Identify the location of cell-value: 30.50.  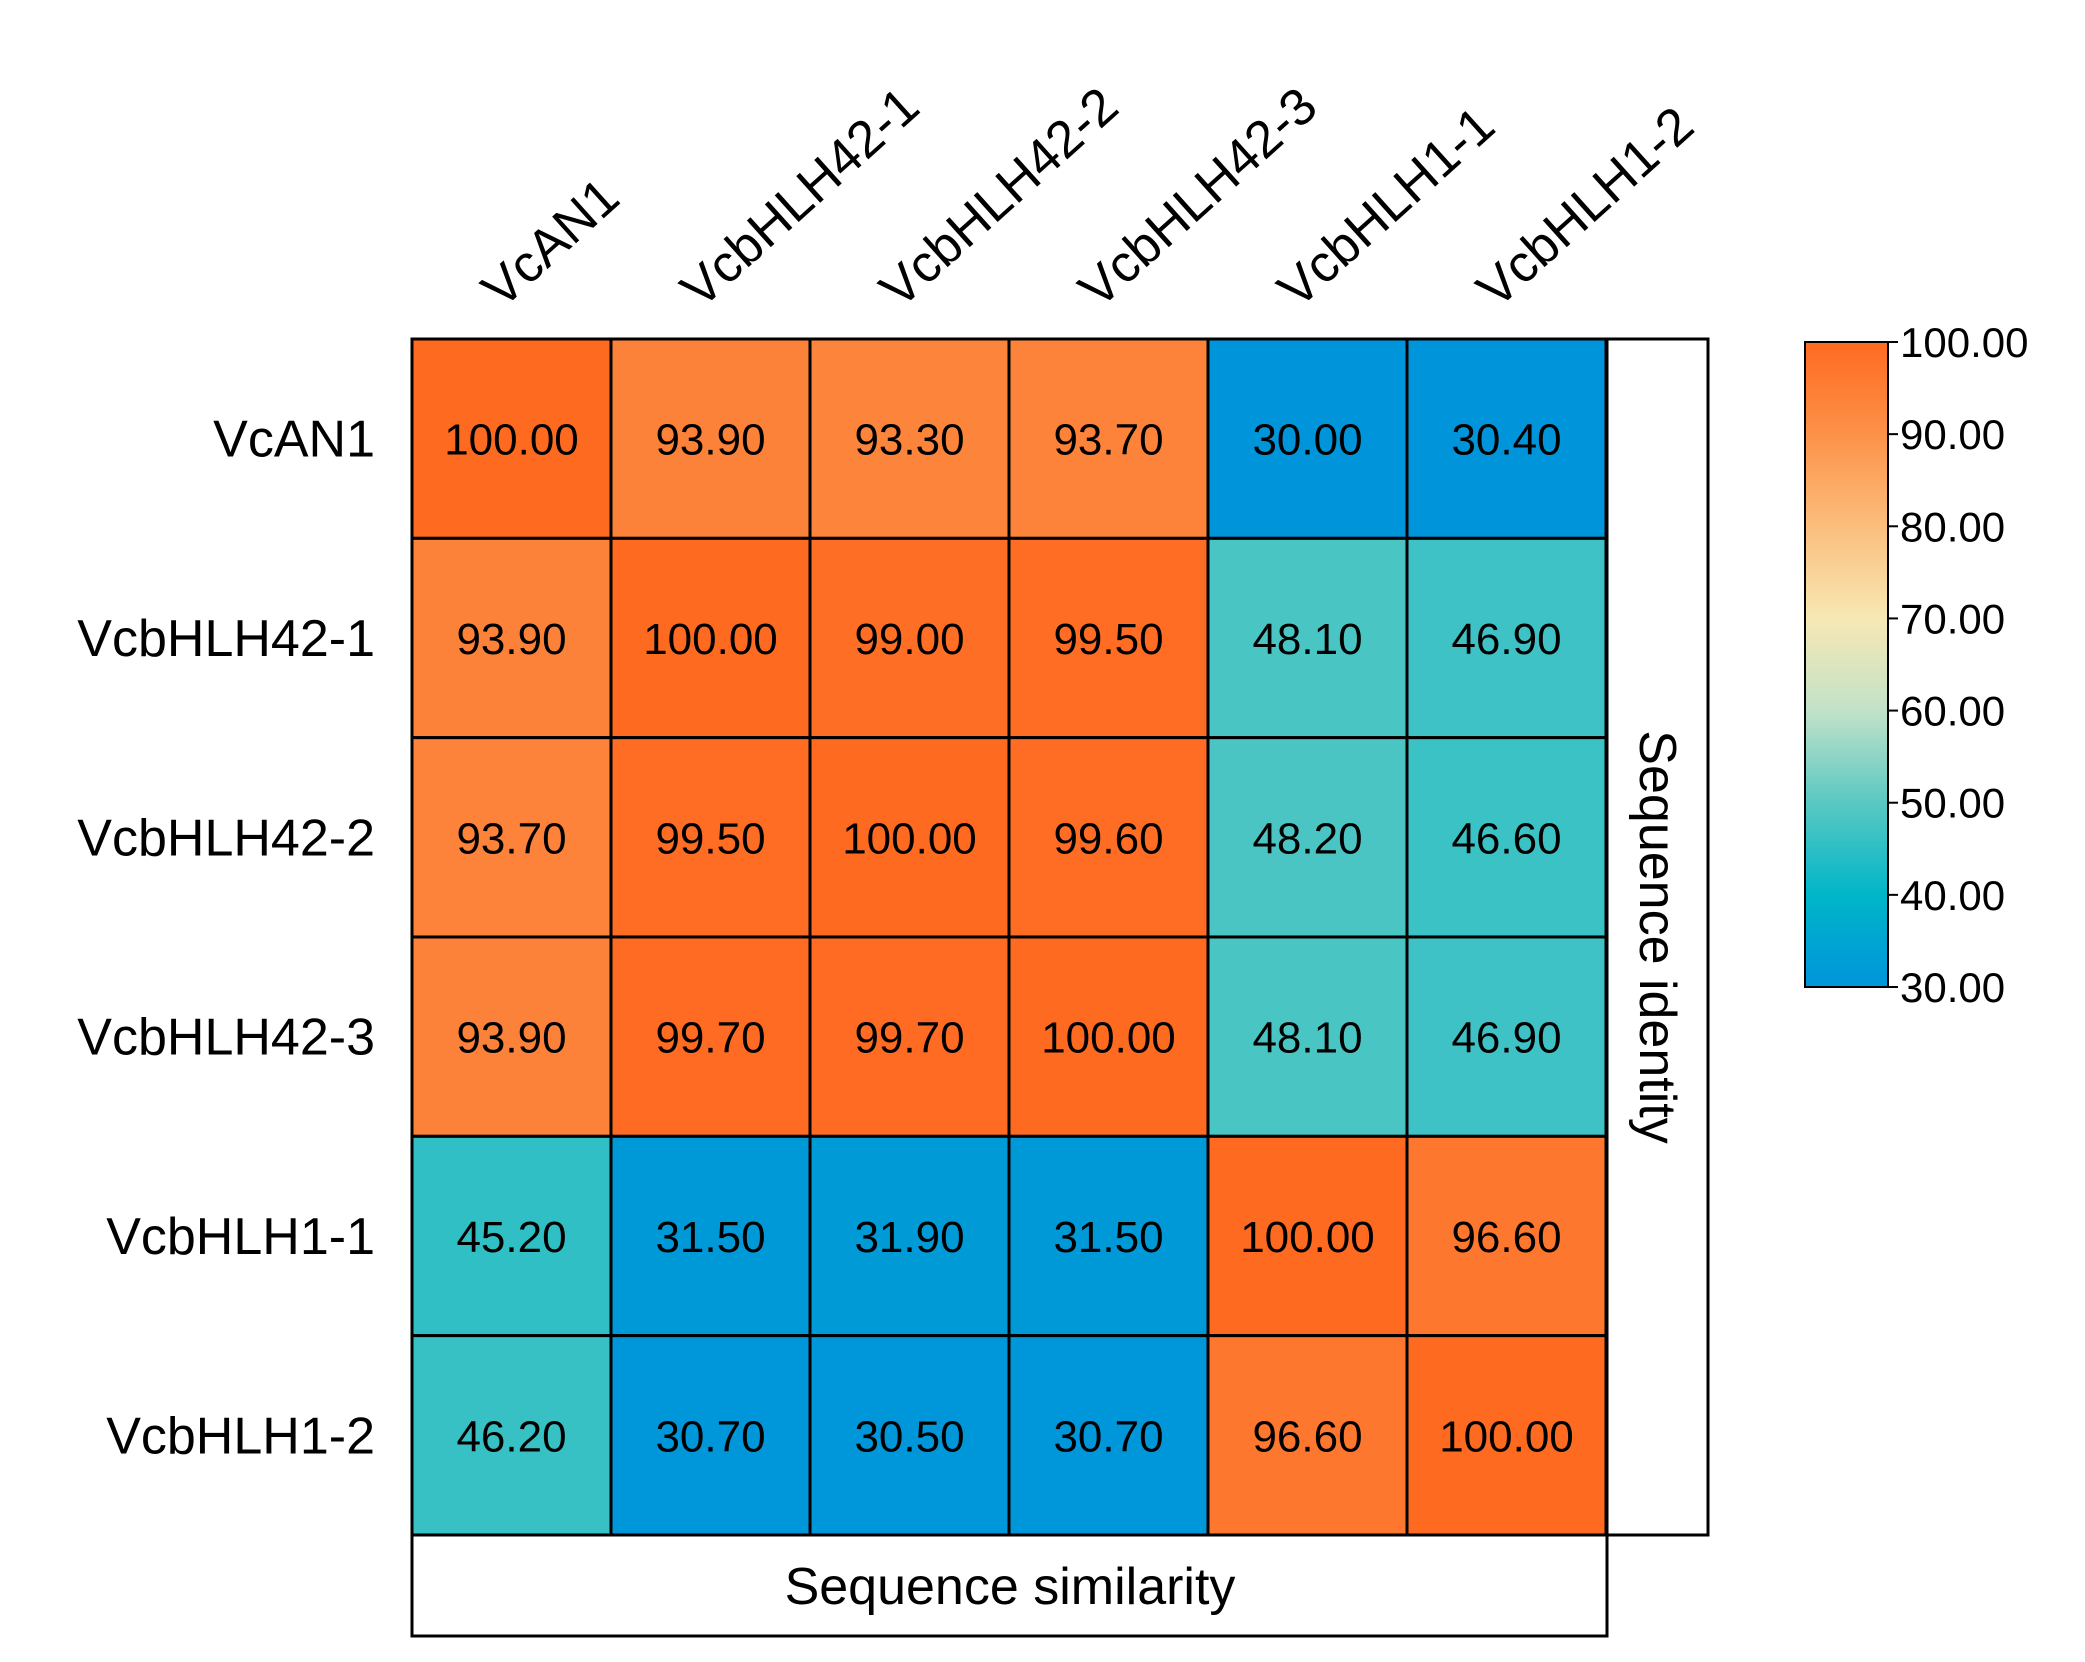
(909, 1436).